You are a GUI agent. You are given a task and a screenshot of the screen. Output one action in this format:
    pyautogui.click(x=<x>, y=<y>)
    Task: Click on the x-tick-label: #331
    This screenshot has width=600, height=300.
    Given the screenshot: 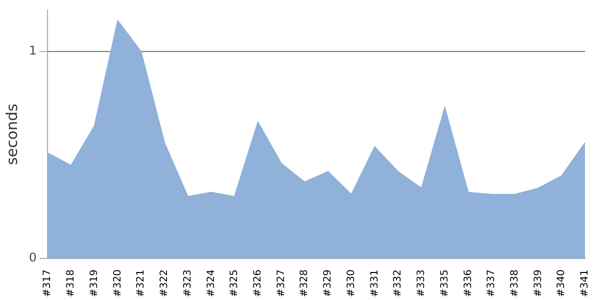 What is the action you would take?
    pyautogui.click(x=374, y=284)
    